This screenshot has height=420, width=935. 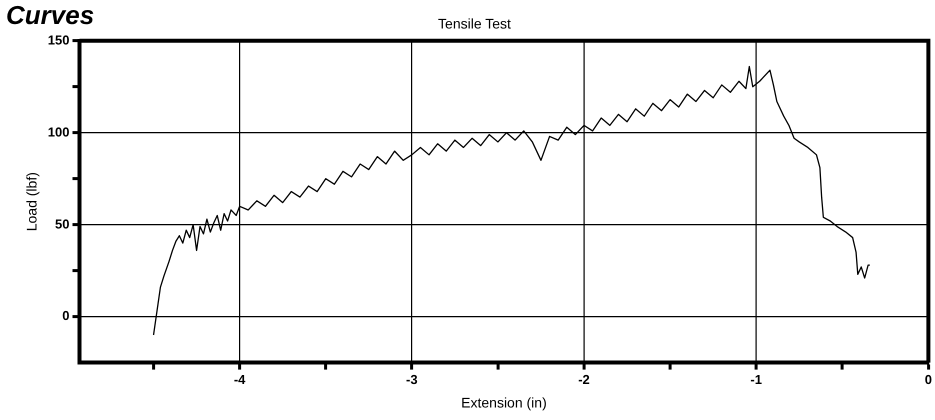 I want to click on y-tick-label: 50, so click(x=62, y=224).